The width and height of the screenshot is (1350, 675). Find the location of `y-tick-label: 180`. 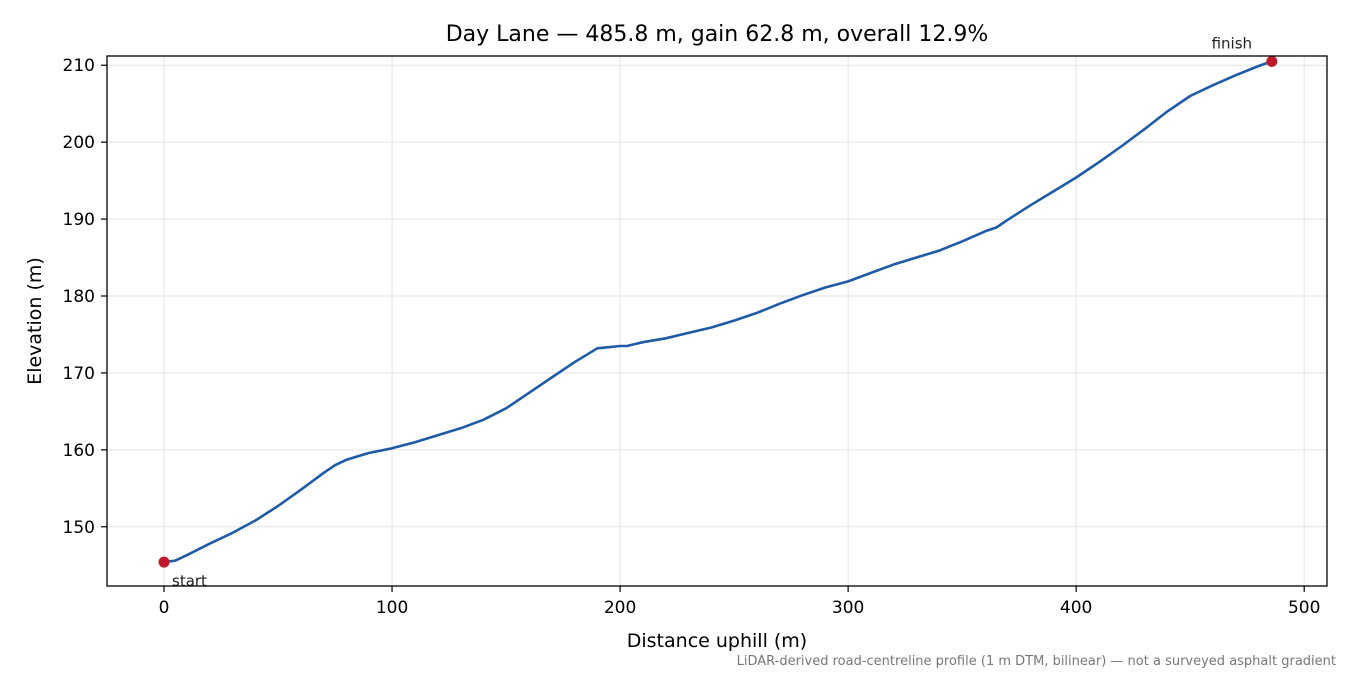

y-tick-label: 180 is located at coordinates (79, 297).